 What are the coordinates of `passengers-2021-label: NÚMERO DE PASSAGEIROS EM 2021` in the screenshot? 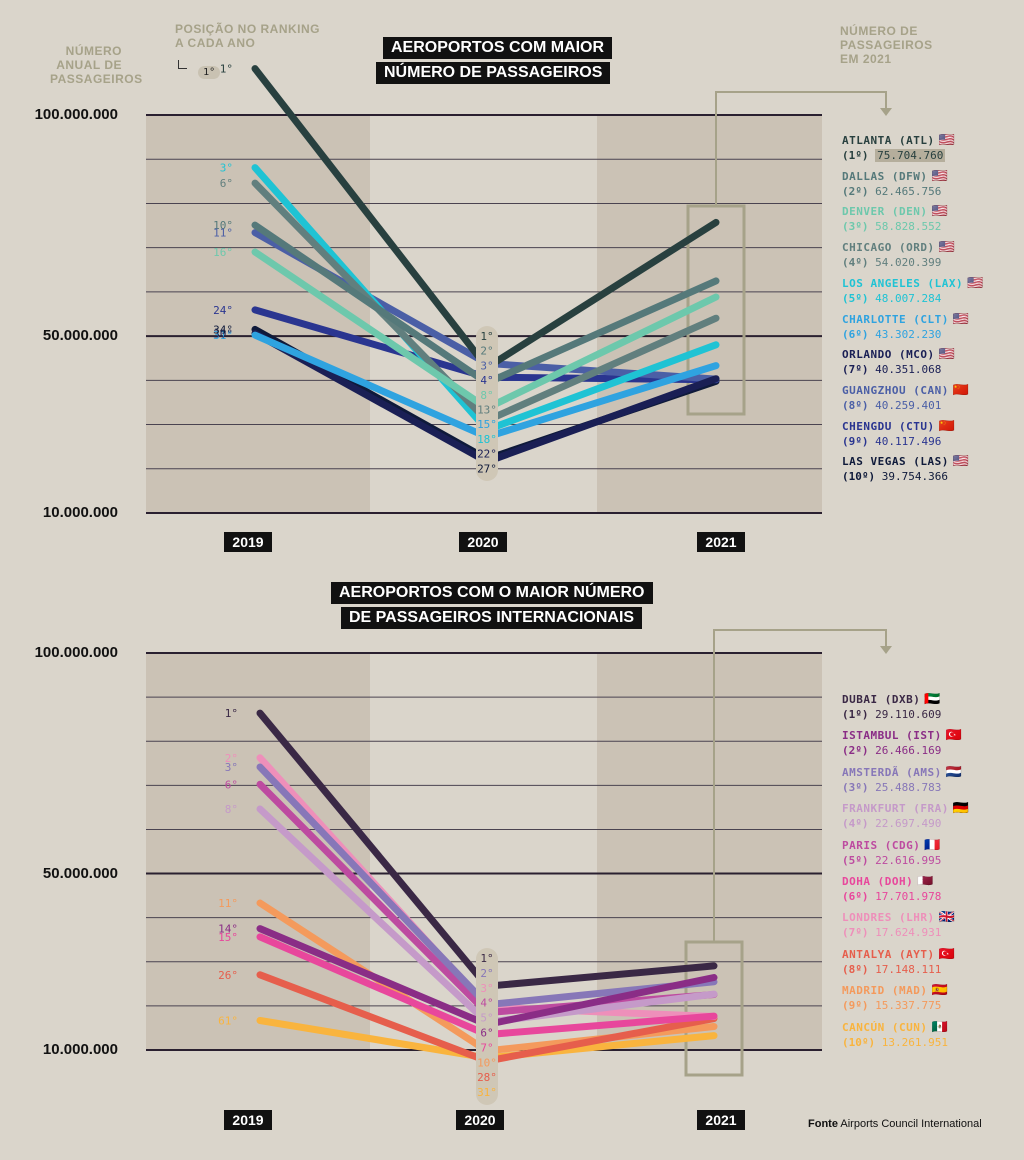 It's located at (886, 45).